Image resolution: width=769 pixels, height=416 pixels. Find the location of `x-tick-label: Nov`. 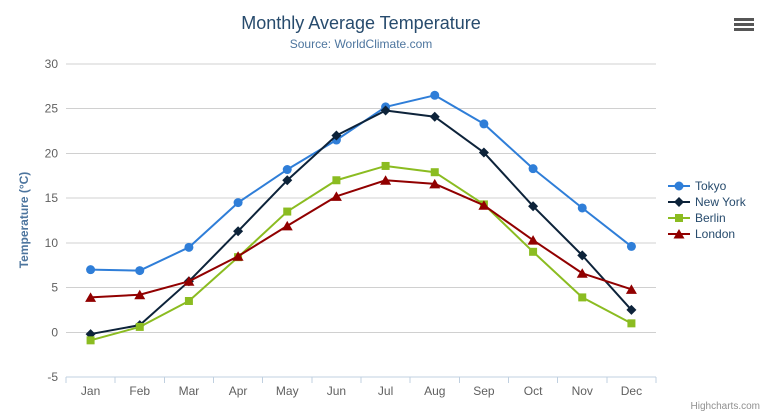

x-tick-label: Nov is located at coordinates (582, 391).